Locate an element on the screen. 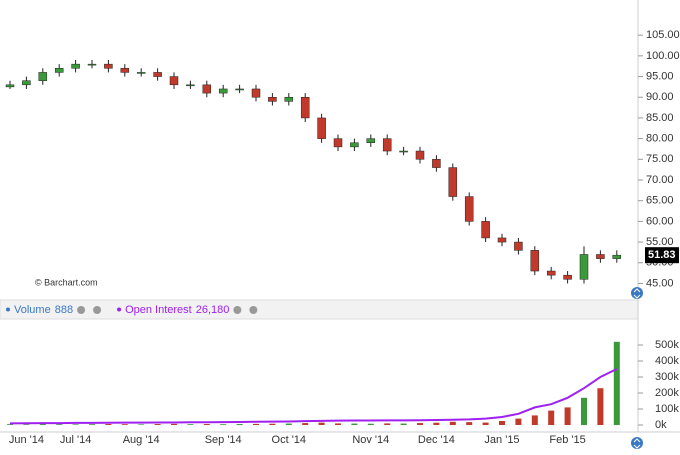 This screenshot has height=455, width=680. x-tick-label: Aug '14 is located at coordinates (141, 440).